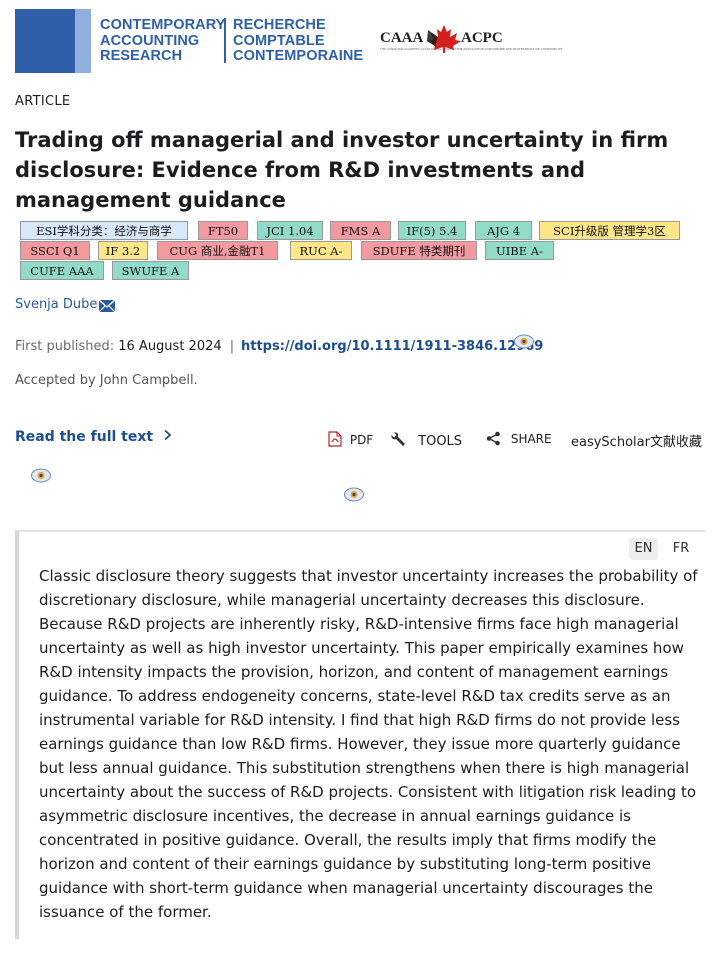 This screenshot has width=721, height=954. Describe the element at coordinates (150, 270) in the screenshot. I see `tag-swufe: SWUFE A` at that location.